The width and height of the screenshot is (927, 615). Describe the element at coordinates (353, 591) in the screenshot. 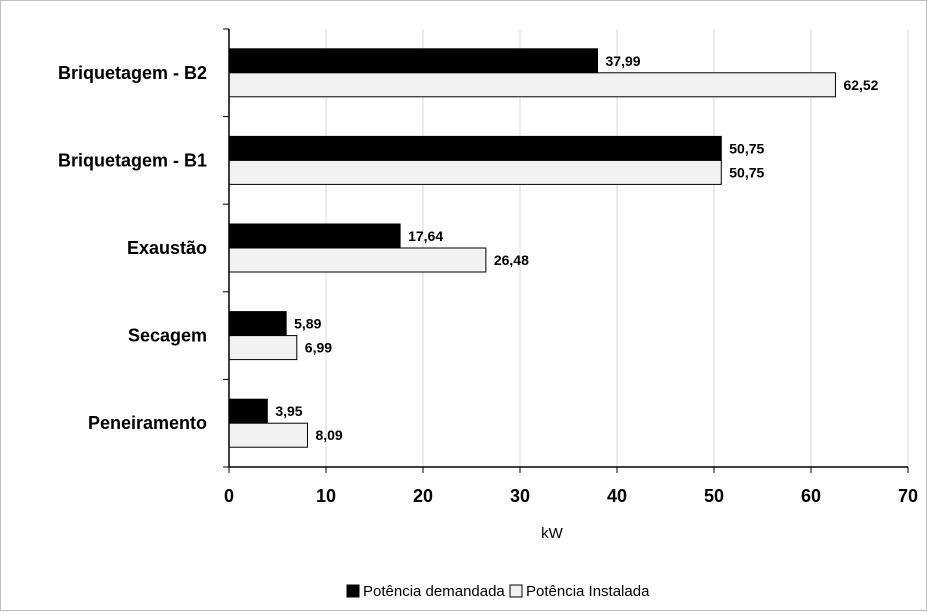

I see `legend-swatch-demandada` at that location.